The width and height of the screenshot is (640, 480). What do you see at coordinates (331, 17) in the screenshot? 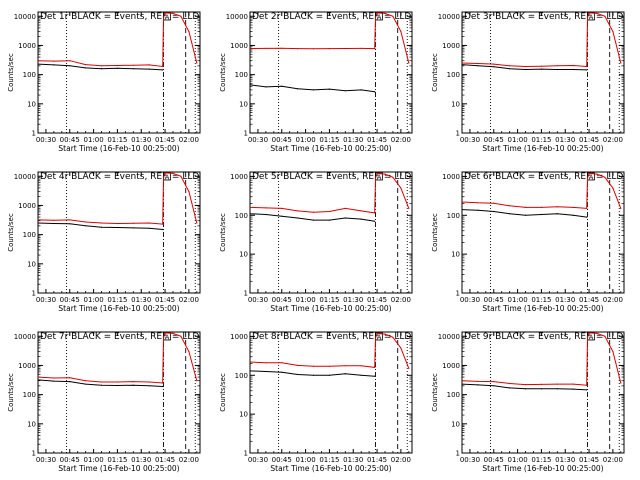
I see `plot-title: Det 2r BLACK = Events, RED = LLD` at bounding box center [331, 17].